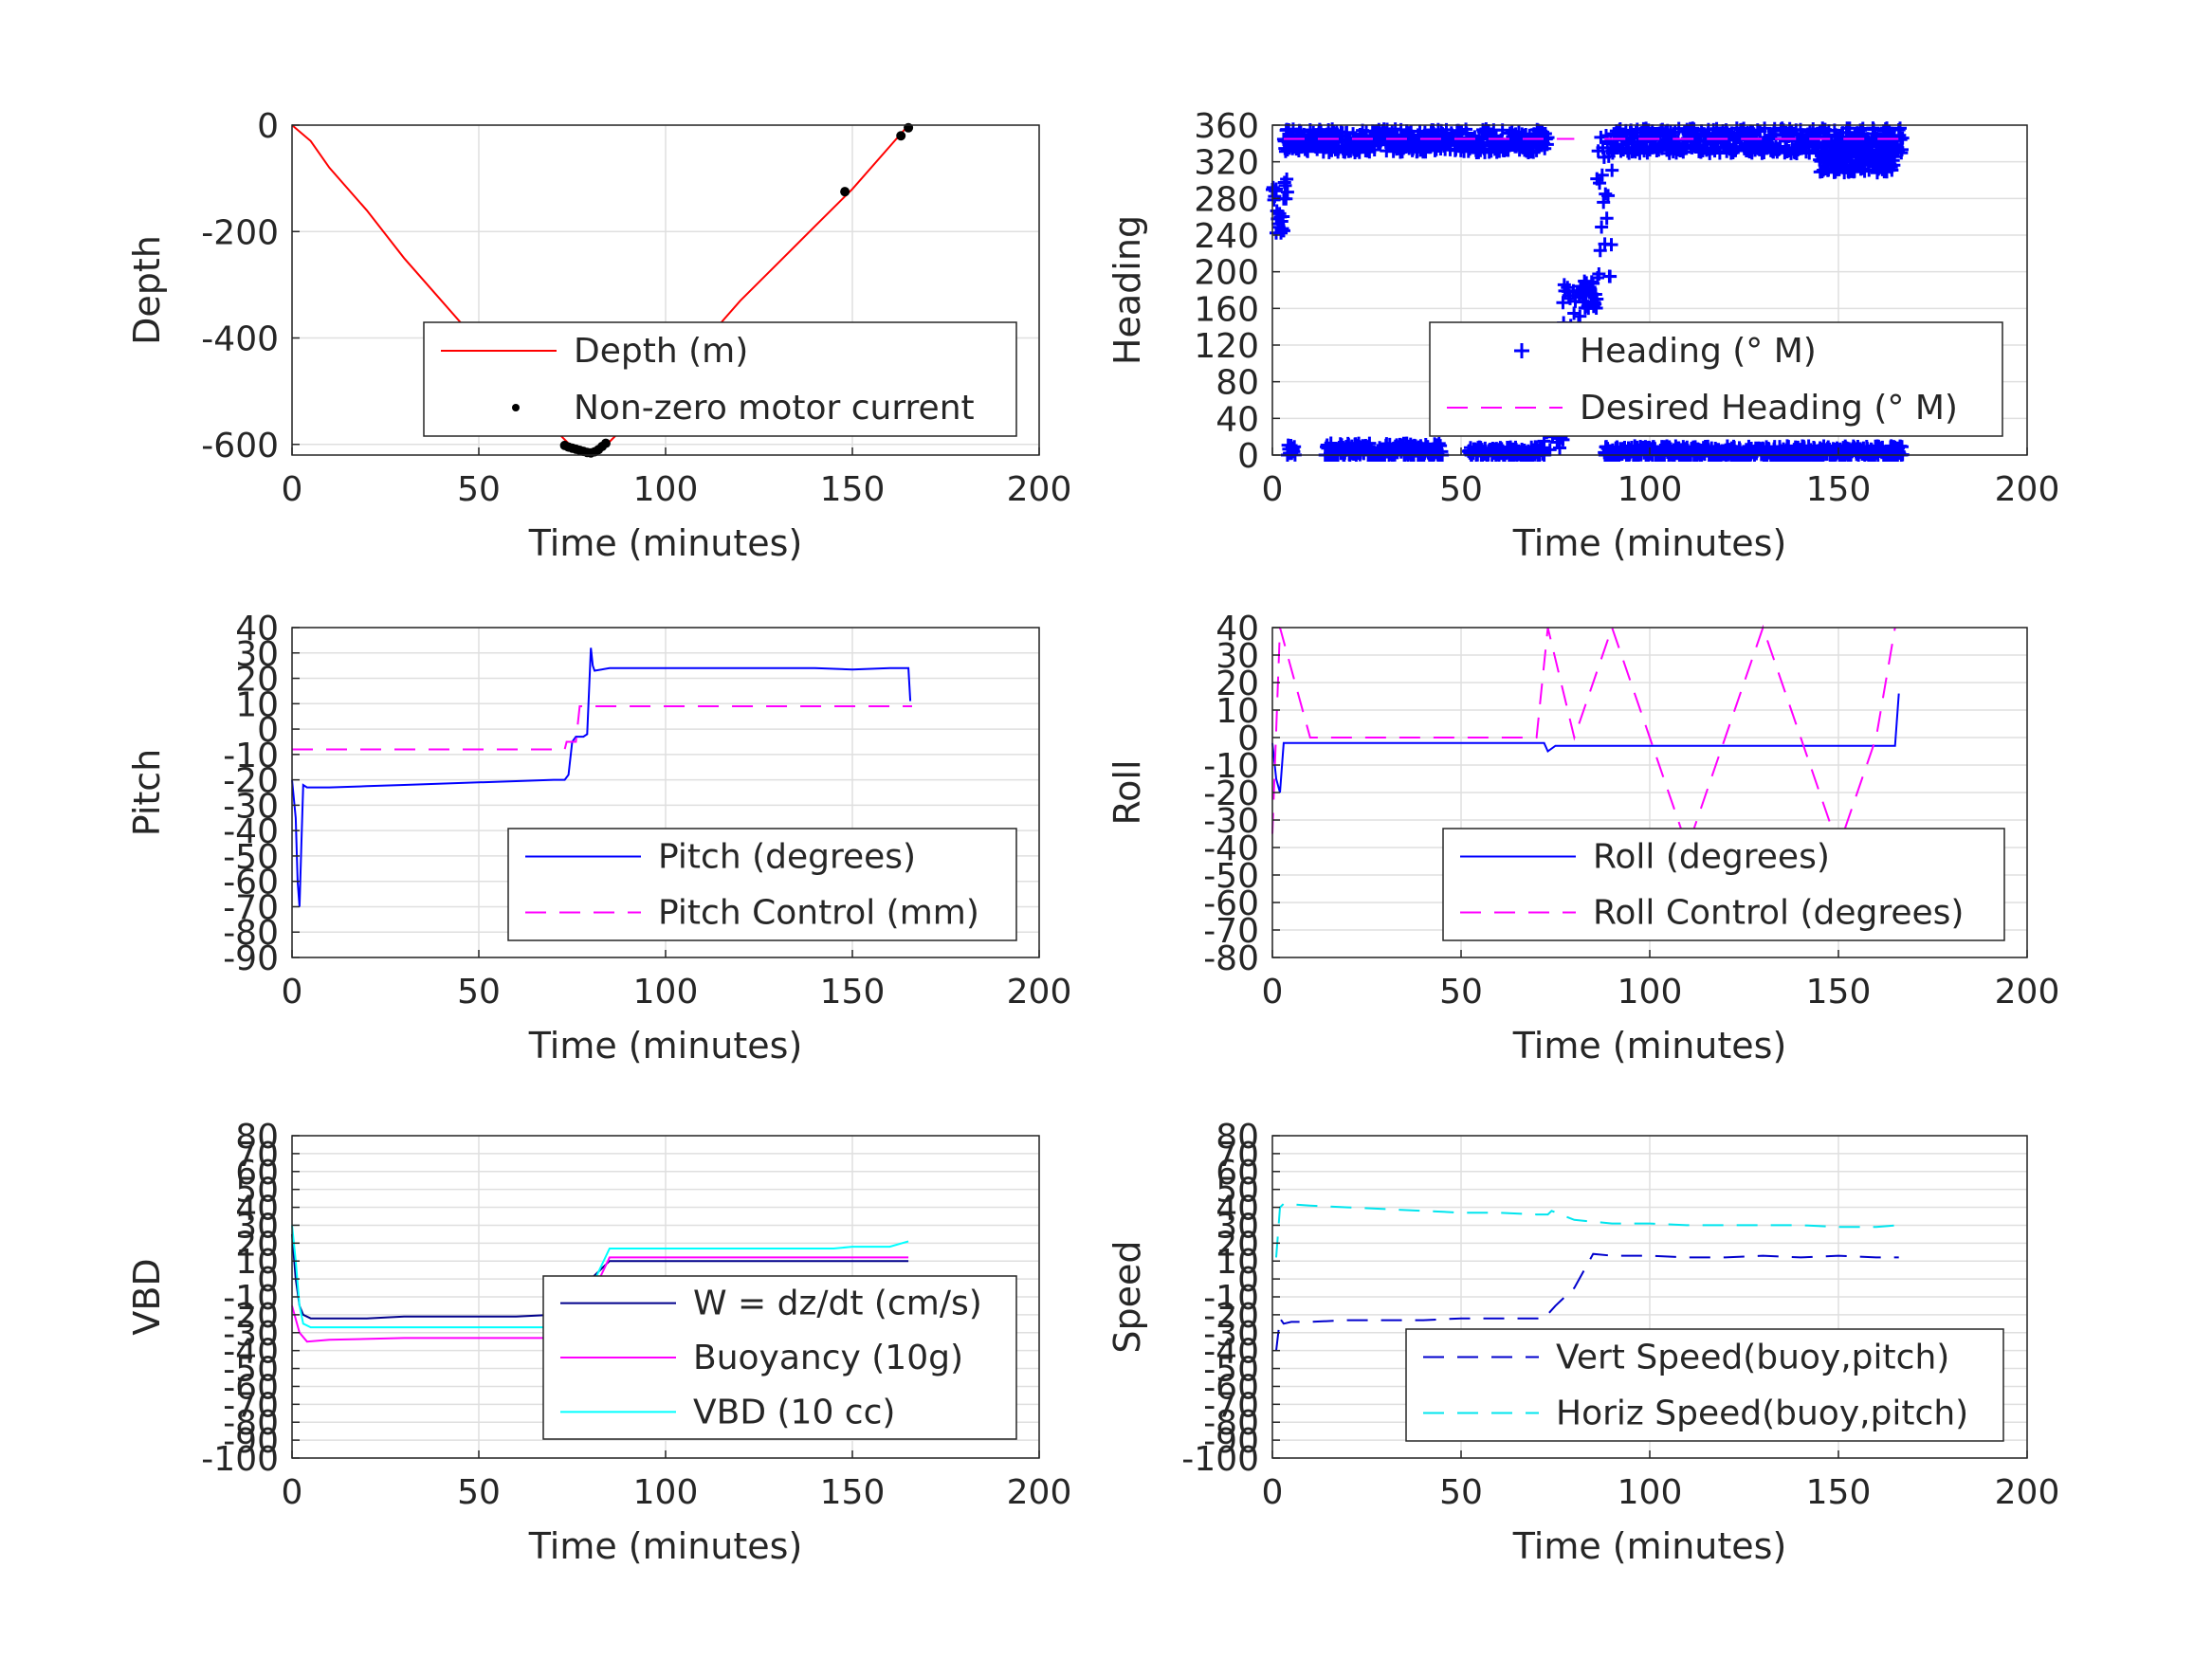 Image resolution: width=2212 pixels, height=1659 pixels. What do you see at coordinates (787, 857) in the screenshot?
I see `legend-label: Pitch (degrees)` at bounding box center [787, 857].